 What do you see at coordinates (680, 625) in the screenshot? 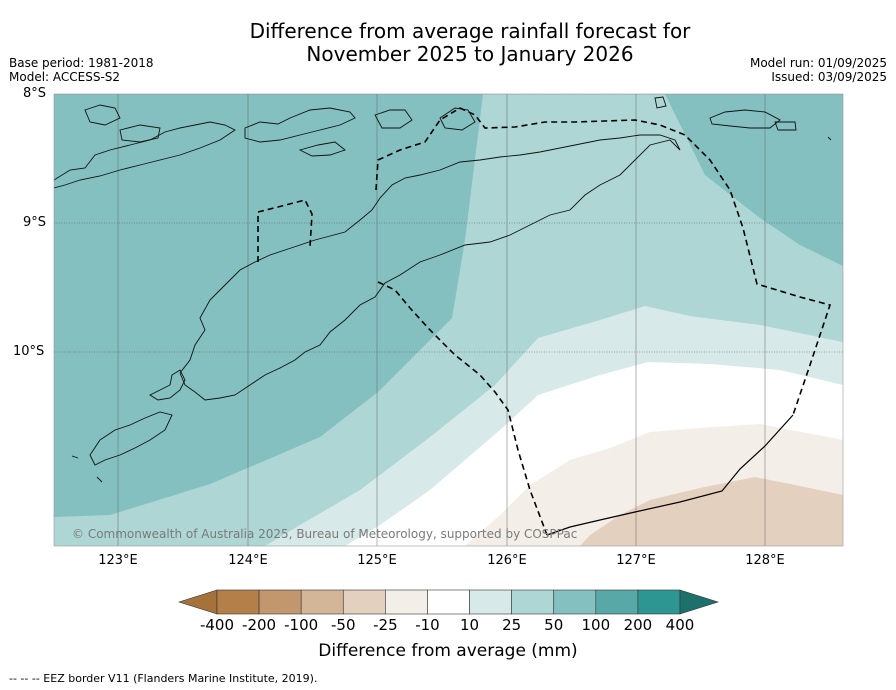
I see `colorbar-tick-label: 400` at bounding box center [680, 625].